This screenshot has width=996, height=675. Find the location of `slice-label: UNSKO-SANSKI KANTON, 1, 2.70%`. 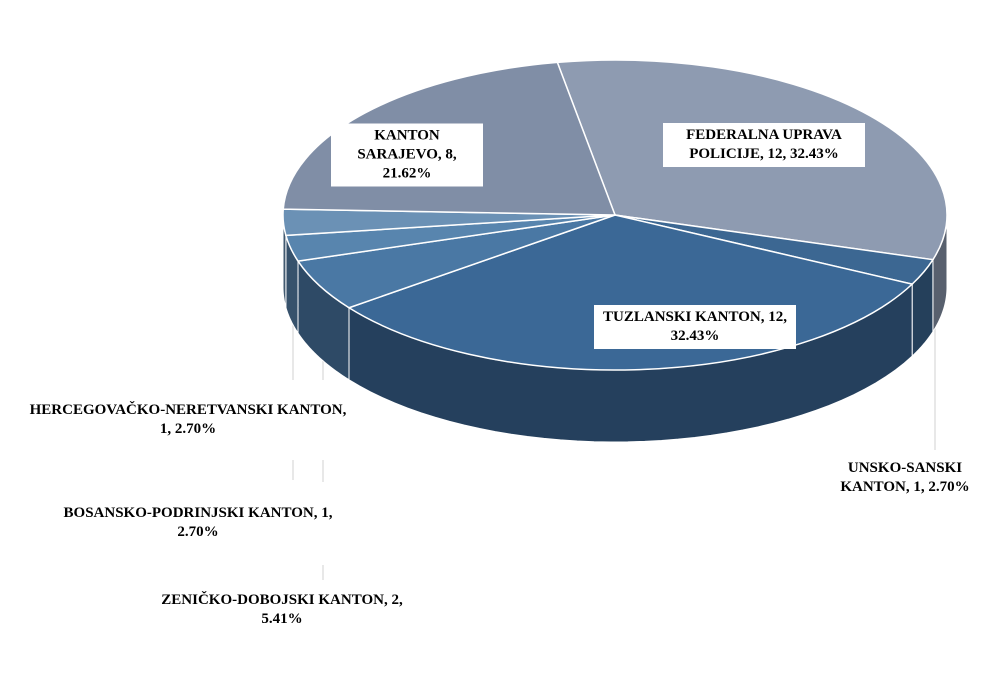

slice-label: UNSKO-SANSKI KANTON, 1, 2.70% is located at coordinates (905, 477).